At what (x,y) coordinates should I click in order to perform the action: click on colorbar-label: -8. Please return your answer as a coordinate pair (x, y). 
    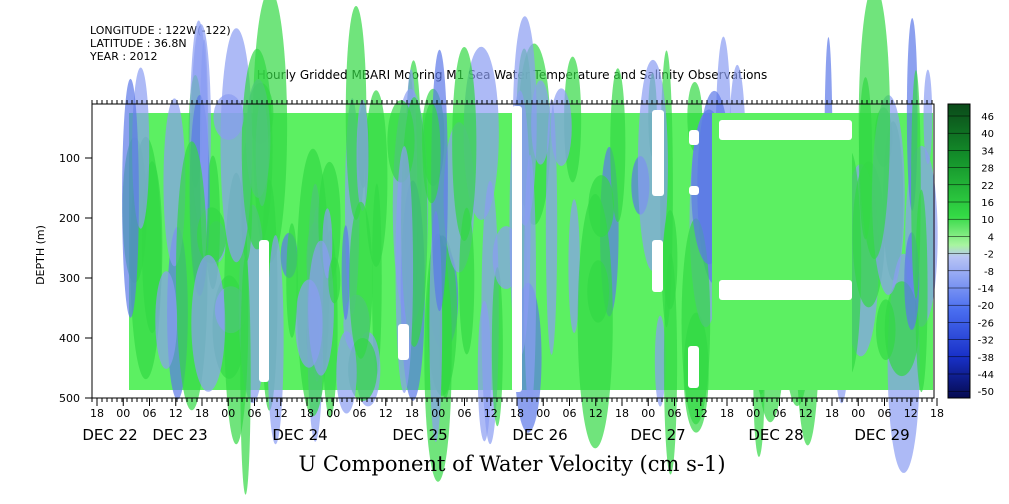
    Looking at the image, I should click on (989, 272).